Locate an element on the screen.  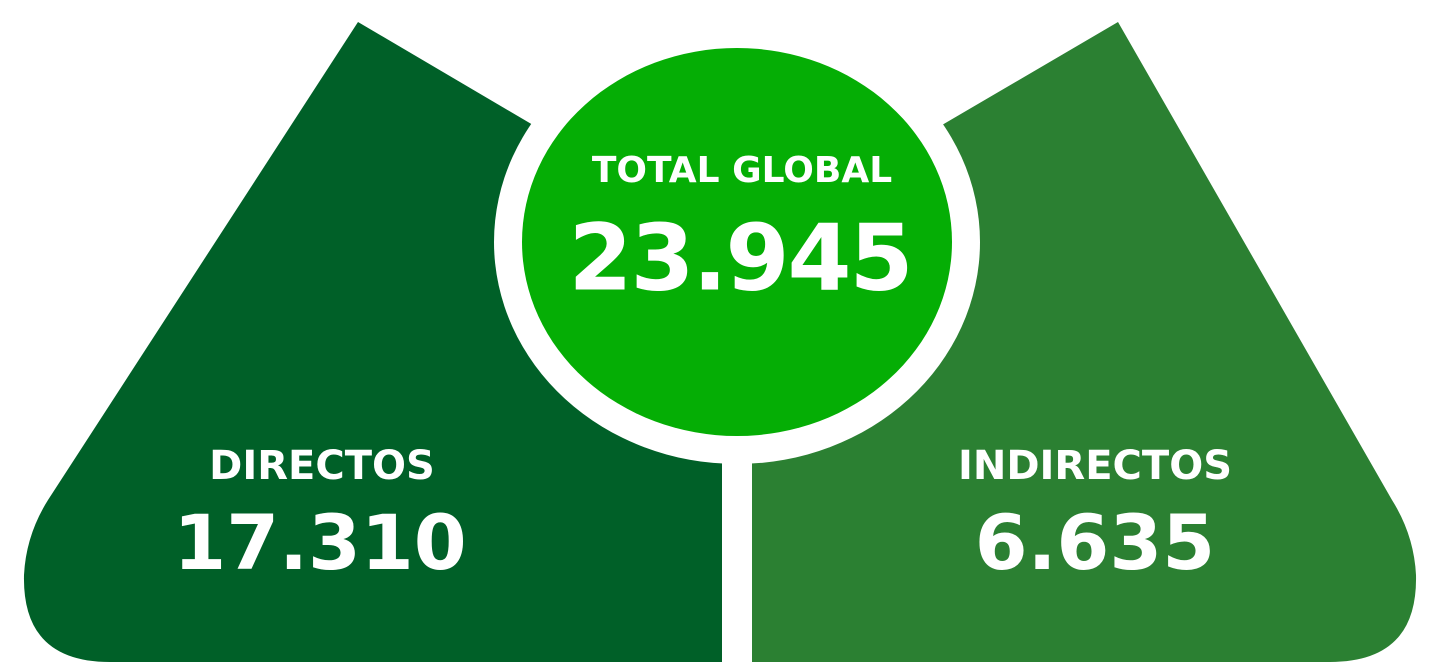
right-value: 6.635 is located at coordinates (1095, 542).